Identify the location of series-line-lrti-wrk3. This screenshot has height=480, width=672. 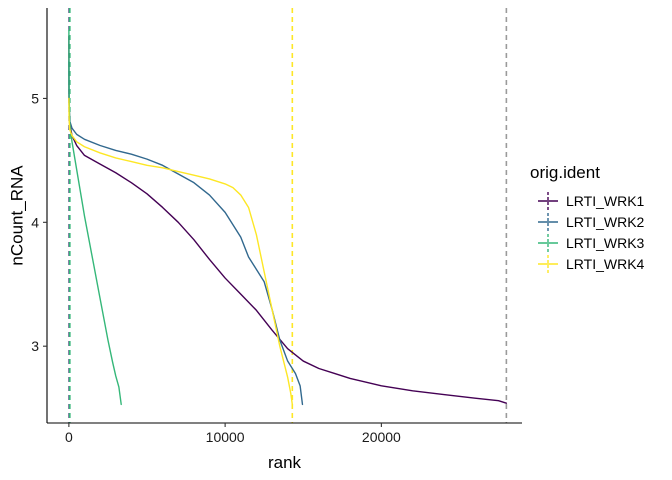
(95, 217).